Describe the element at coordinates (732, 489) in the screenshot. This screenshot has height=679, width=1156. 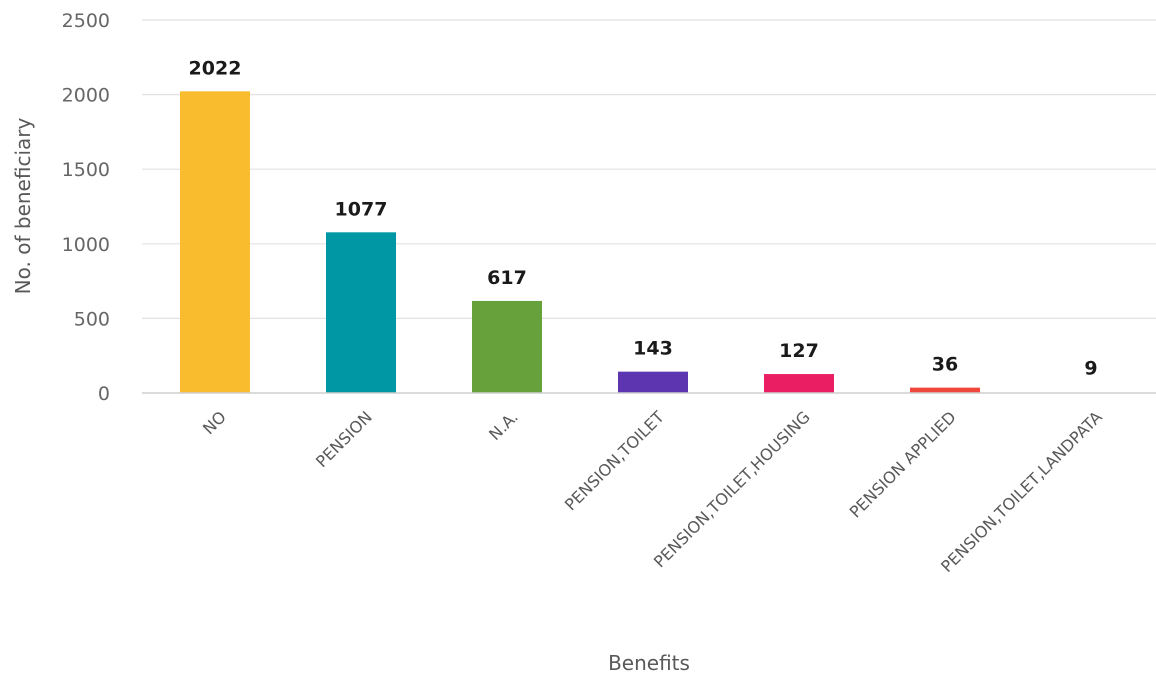
I see `x-tick-label: PENSION,TOILET,HOUSING` at that location.